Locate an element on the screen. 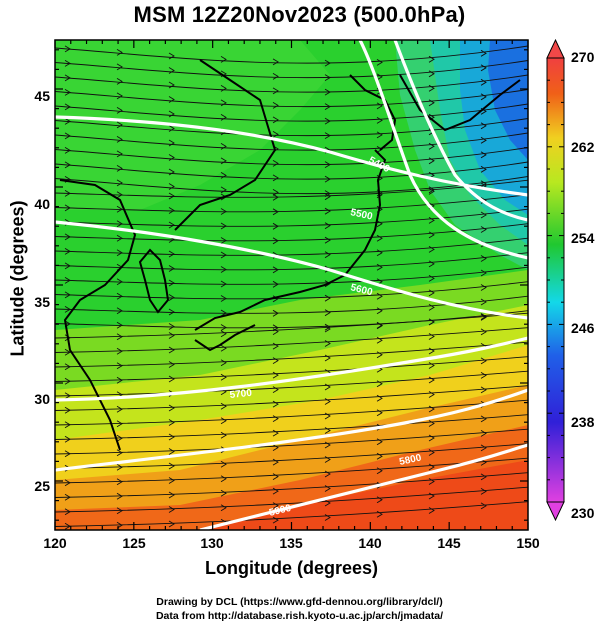 The image size is (599, 625). y-tick-label: 45 is located at coordinates (42, 96).